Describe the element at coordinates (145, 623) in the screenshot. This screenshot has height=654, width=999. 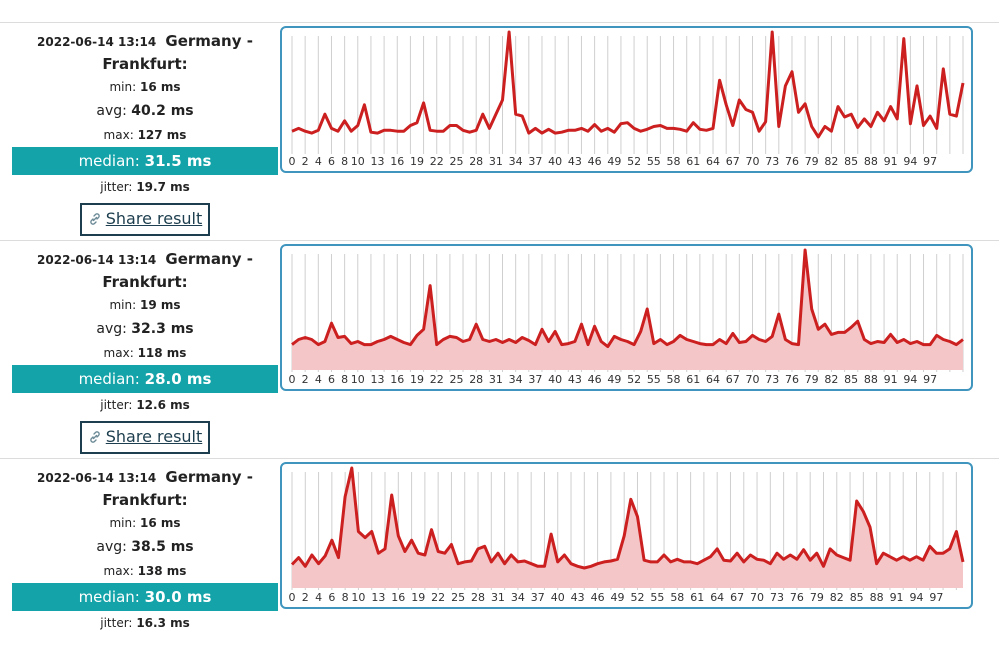
I see `jitter-stat: jitter: 16.3 ms` at that location.